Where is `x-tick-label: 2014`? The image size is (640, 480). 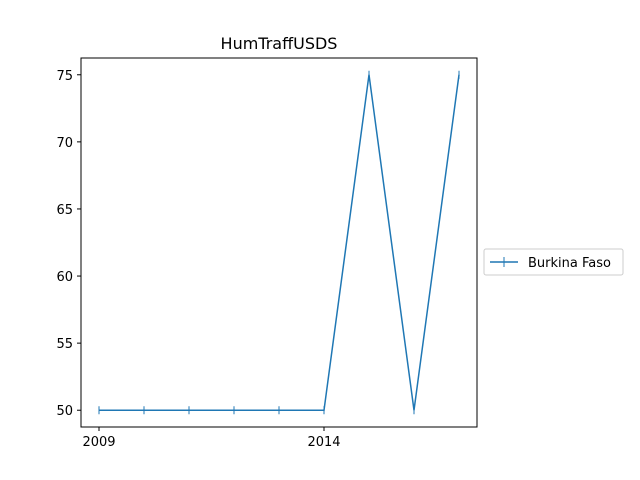 x-tick-label: 2014 is located at coordinates (323, 442).